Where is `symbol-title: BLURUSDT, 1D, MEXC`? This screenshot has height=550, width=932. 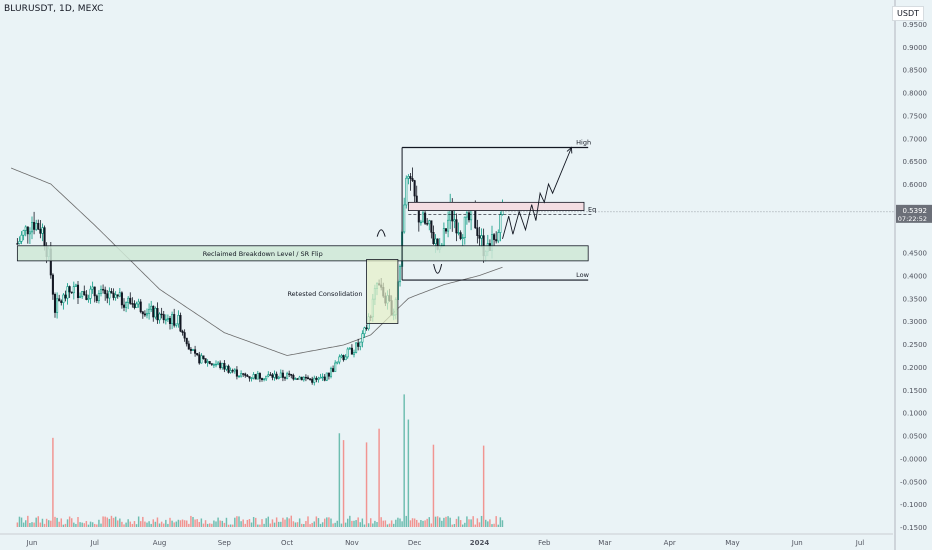
symbol-title: BLURUSDT, 1D, MEXC is located at coordinates (54, 9).